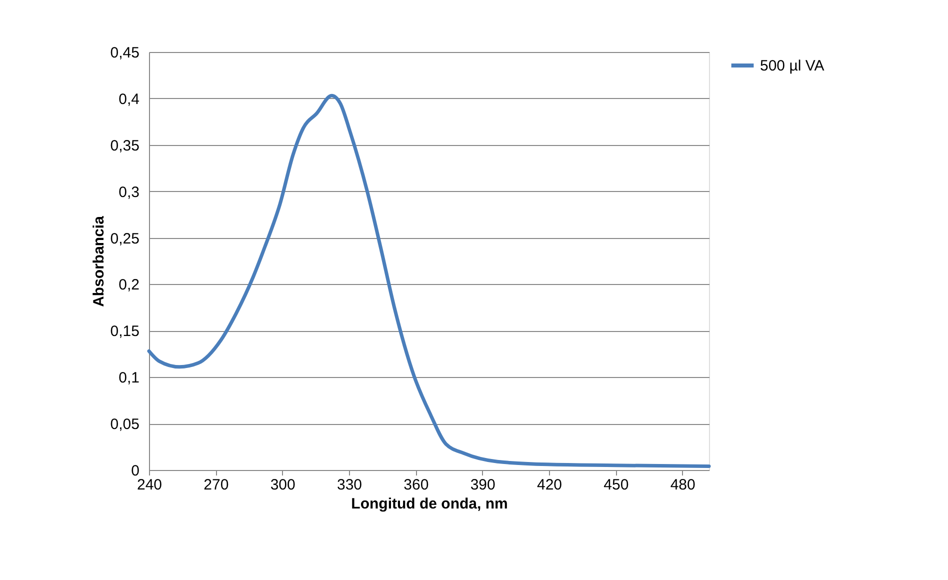 This screenshot has width=948, height=580. Describe the element at coordinates (125, 331) in the screenshot. I see `y-tick-label: 0,15` at that location.